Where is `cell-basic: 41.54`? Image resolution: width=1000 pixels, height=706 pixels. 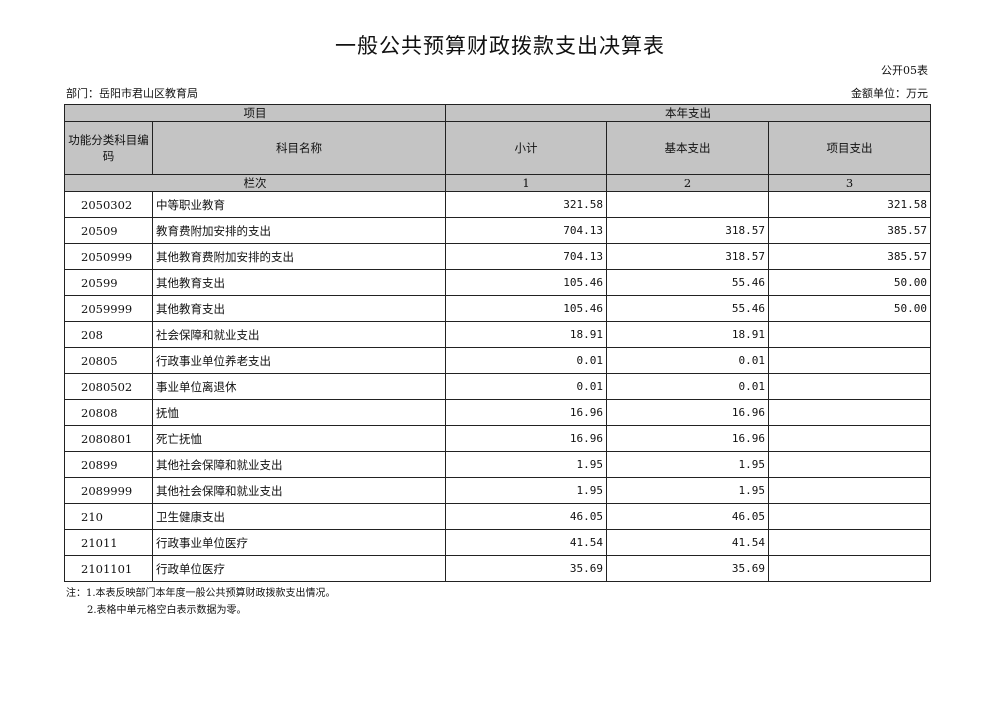
cell-basic: 41.54 is located at coordinates (687, 542).